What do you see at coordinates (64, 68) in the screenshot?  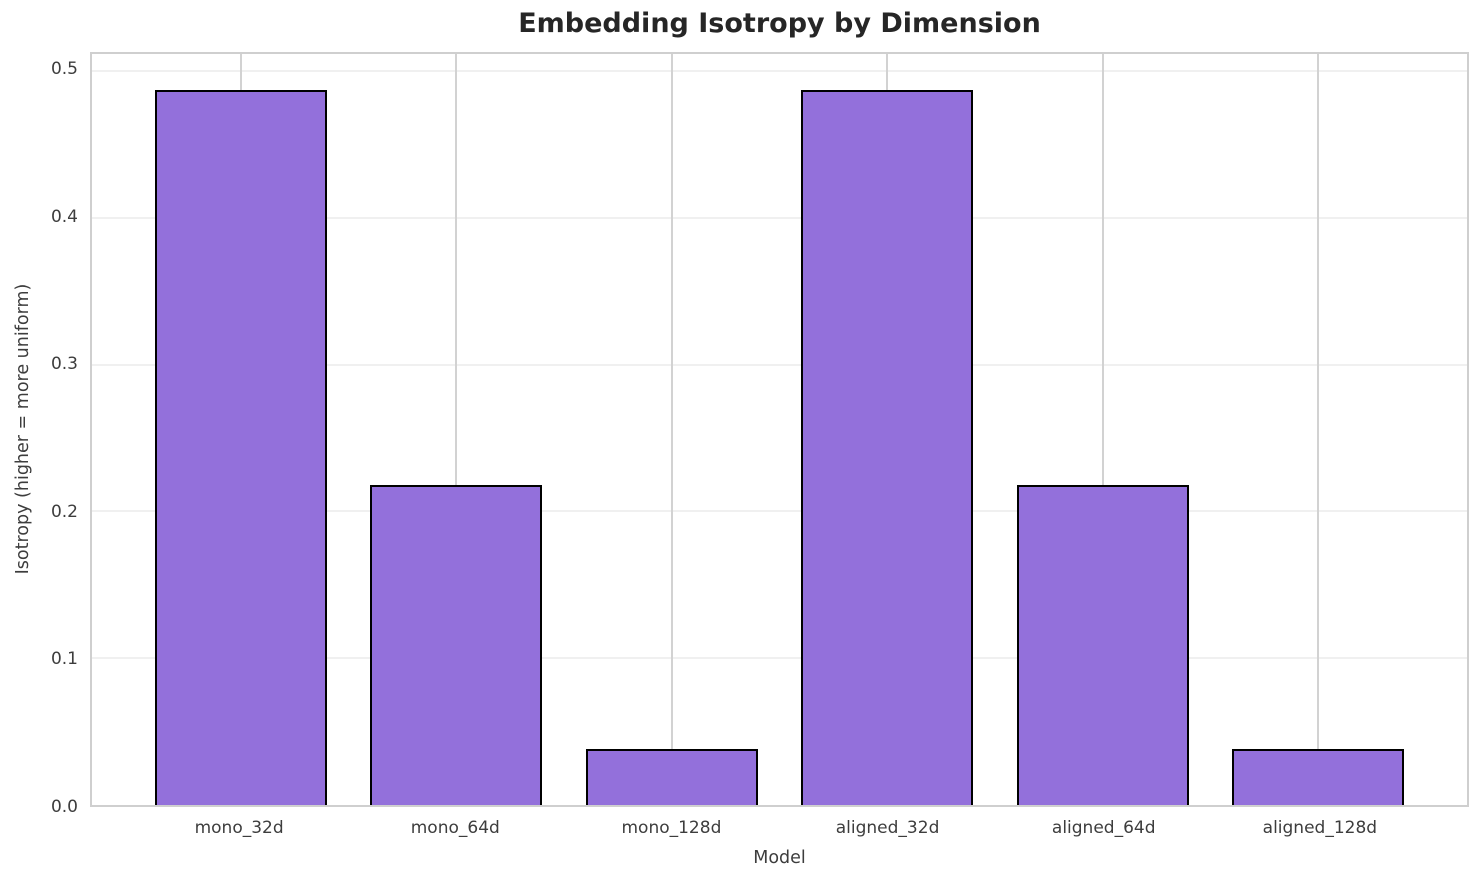 I see `y-tick-label: 0.5` at bounding box center [64, 68].